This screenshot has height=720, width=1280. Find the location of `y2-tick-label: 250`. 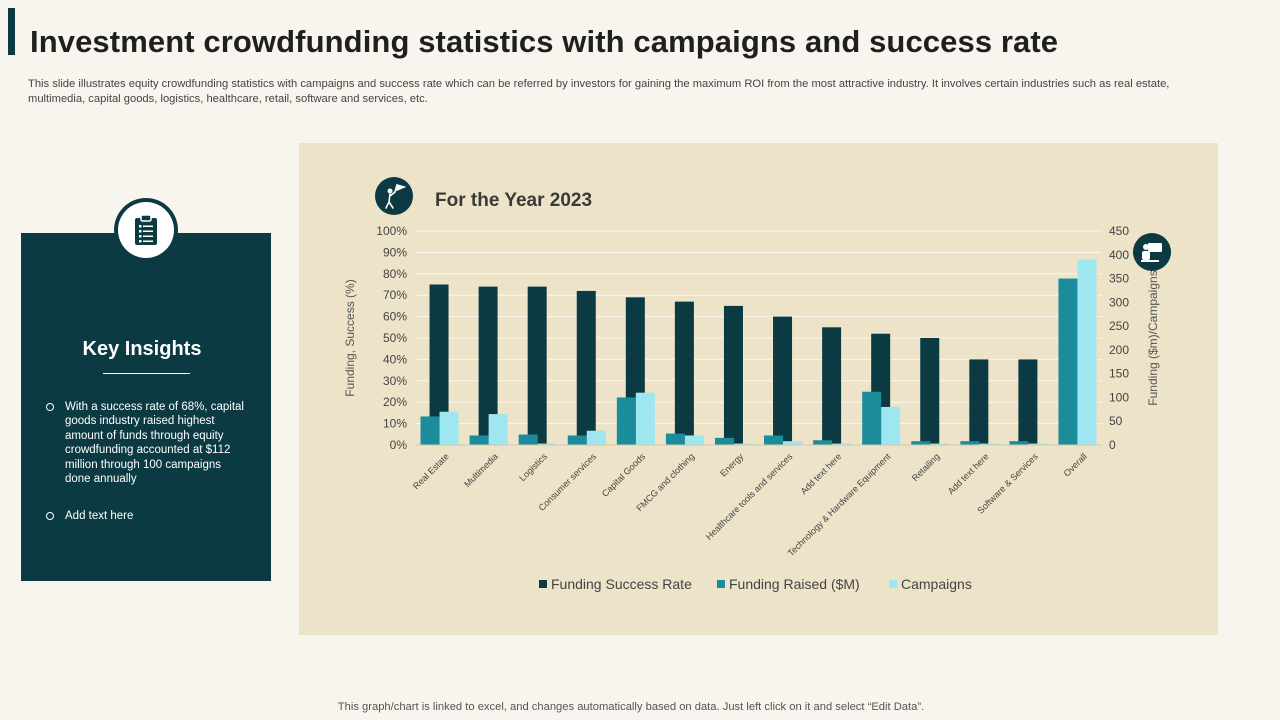

y2-tick-label: 250 is located at coordinates (1119, 326).